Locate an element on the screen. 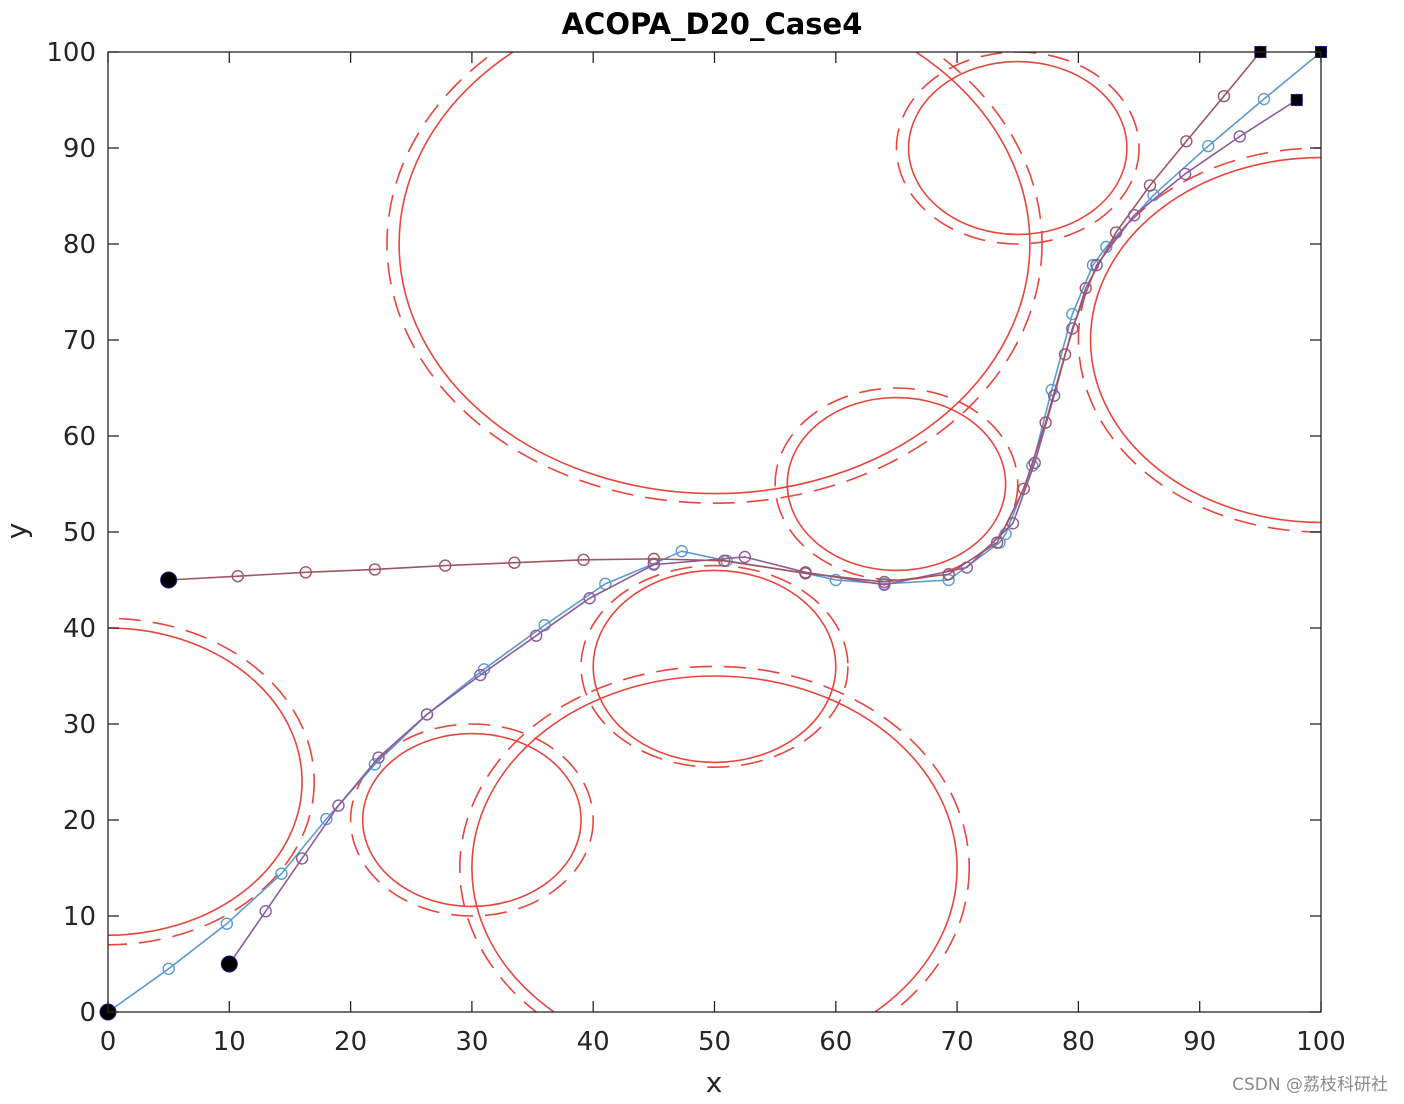  obstacle-3-safety-margin is located at coordinates (714, 838).